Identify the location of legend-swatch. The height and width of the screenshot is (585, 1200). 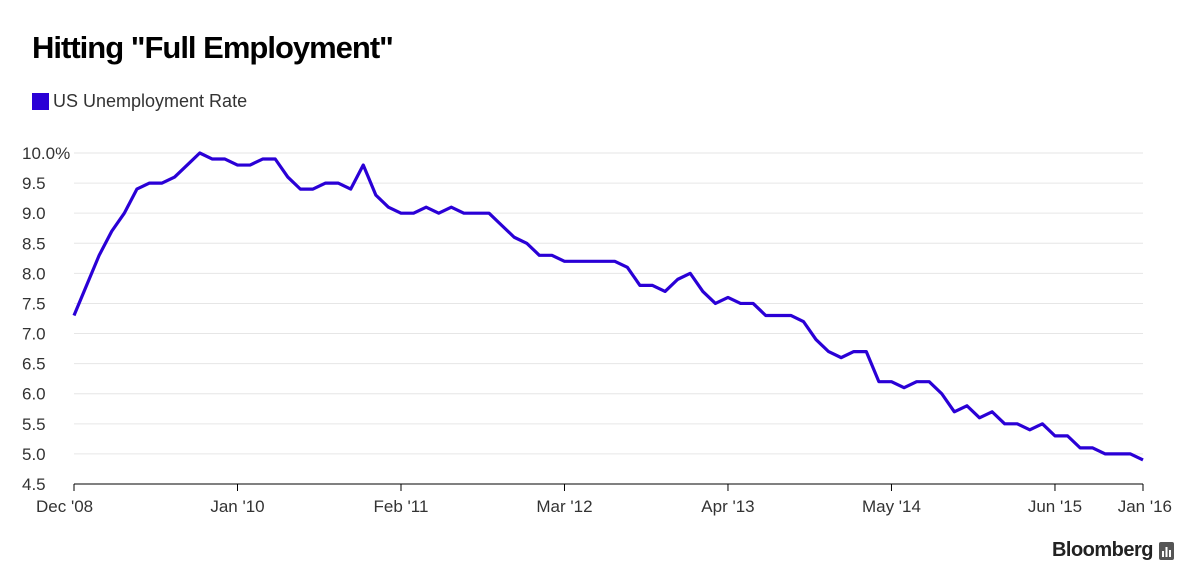
(40, 101).